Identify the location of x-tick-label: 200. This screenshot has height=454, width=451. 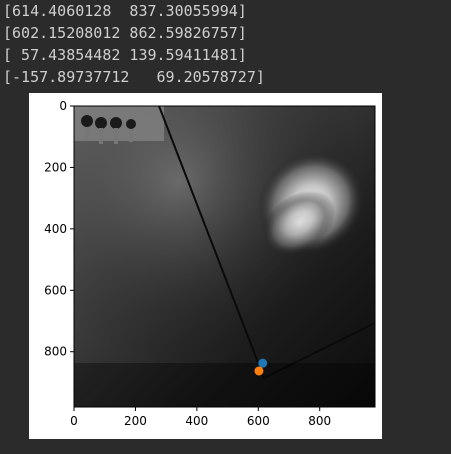
(135, 421).